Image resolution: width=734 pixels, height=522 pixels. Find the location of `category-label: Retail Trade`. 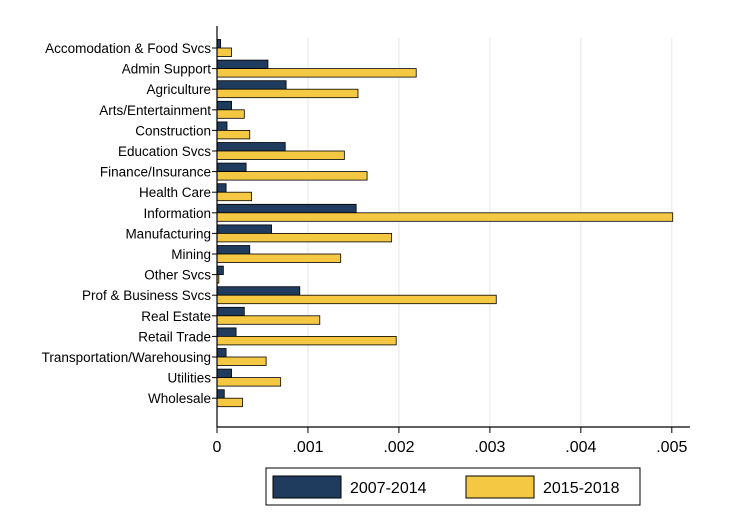

category-label: Retail Trade is located at coordinates (174, 336).